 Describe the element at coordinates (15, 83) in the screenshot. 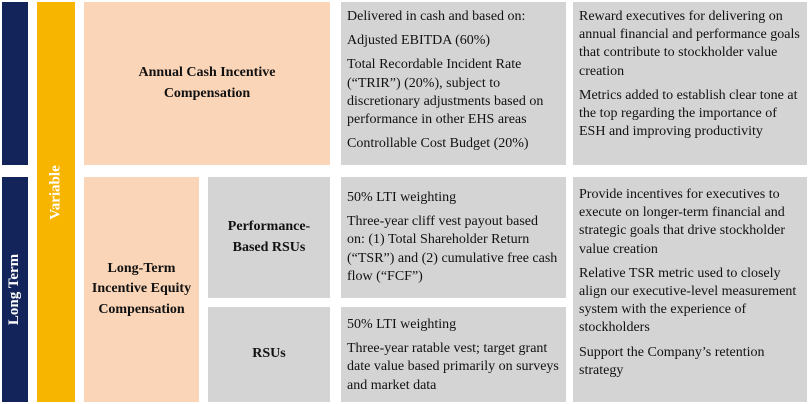

I see `navy-bar-top` at that location.